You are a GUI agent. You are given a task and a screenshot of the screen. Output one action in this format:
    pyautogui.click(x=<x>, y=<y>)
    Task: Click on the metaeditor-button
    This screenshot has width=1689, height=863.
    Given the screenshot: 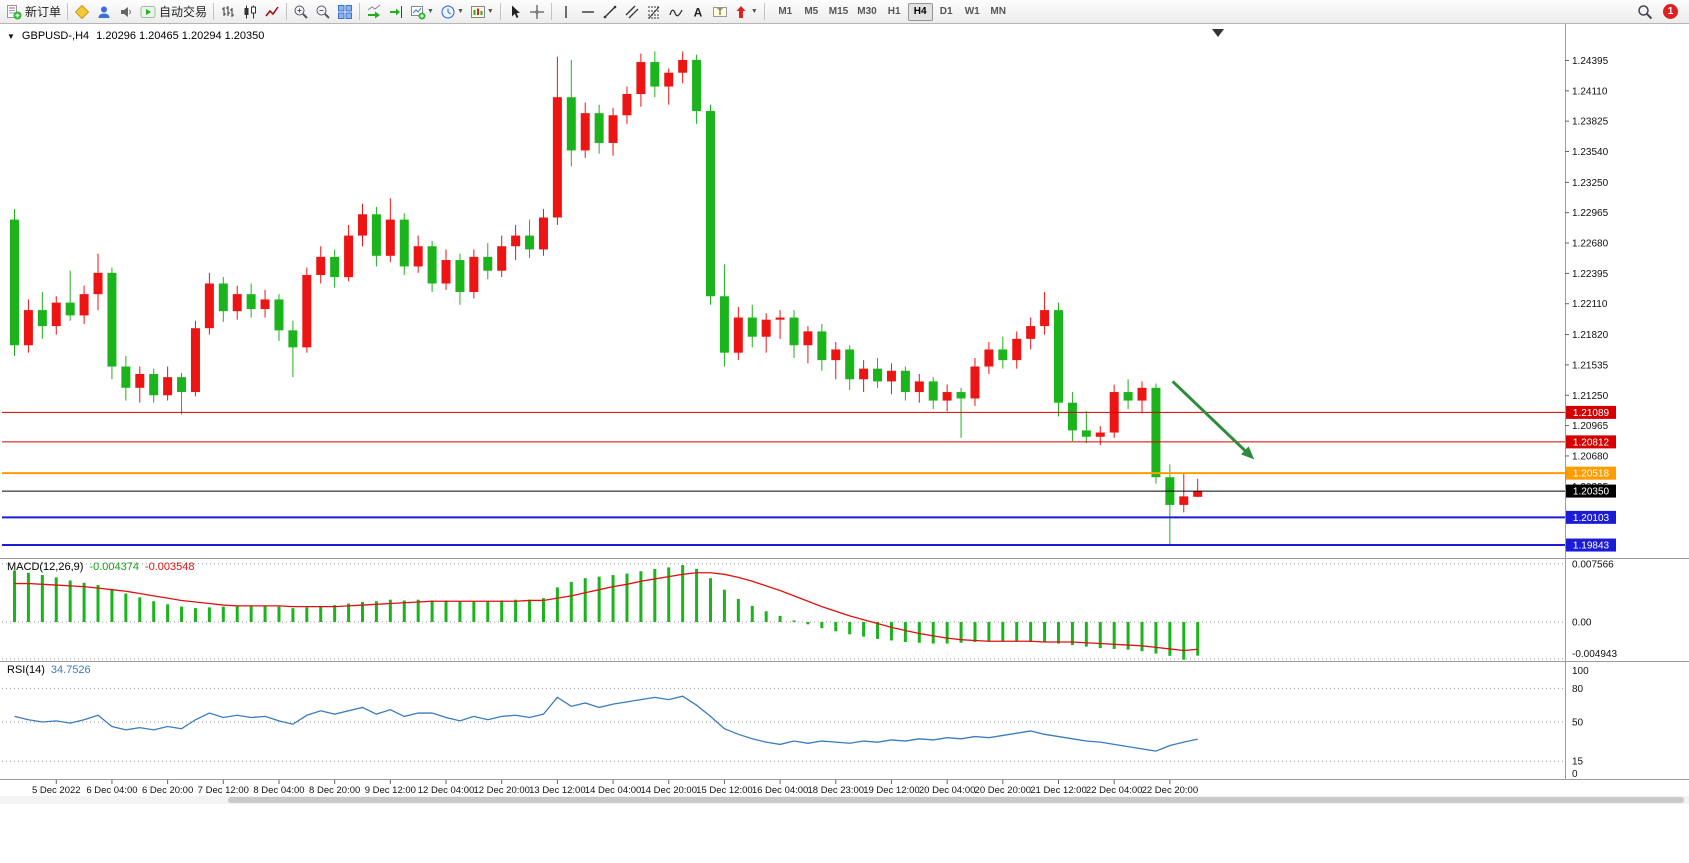 What is the action you would take?
    pyautogui.click(x=82, y=12)
    